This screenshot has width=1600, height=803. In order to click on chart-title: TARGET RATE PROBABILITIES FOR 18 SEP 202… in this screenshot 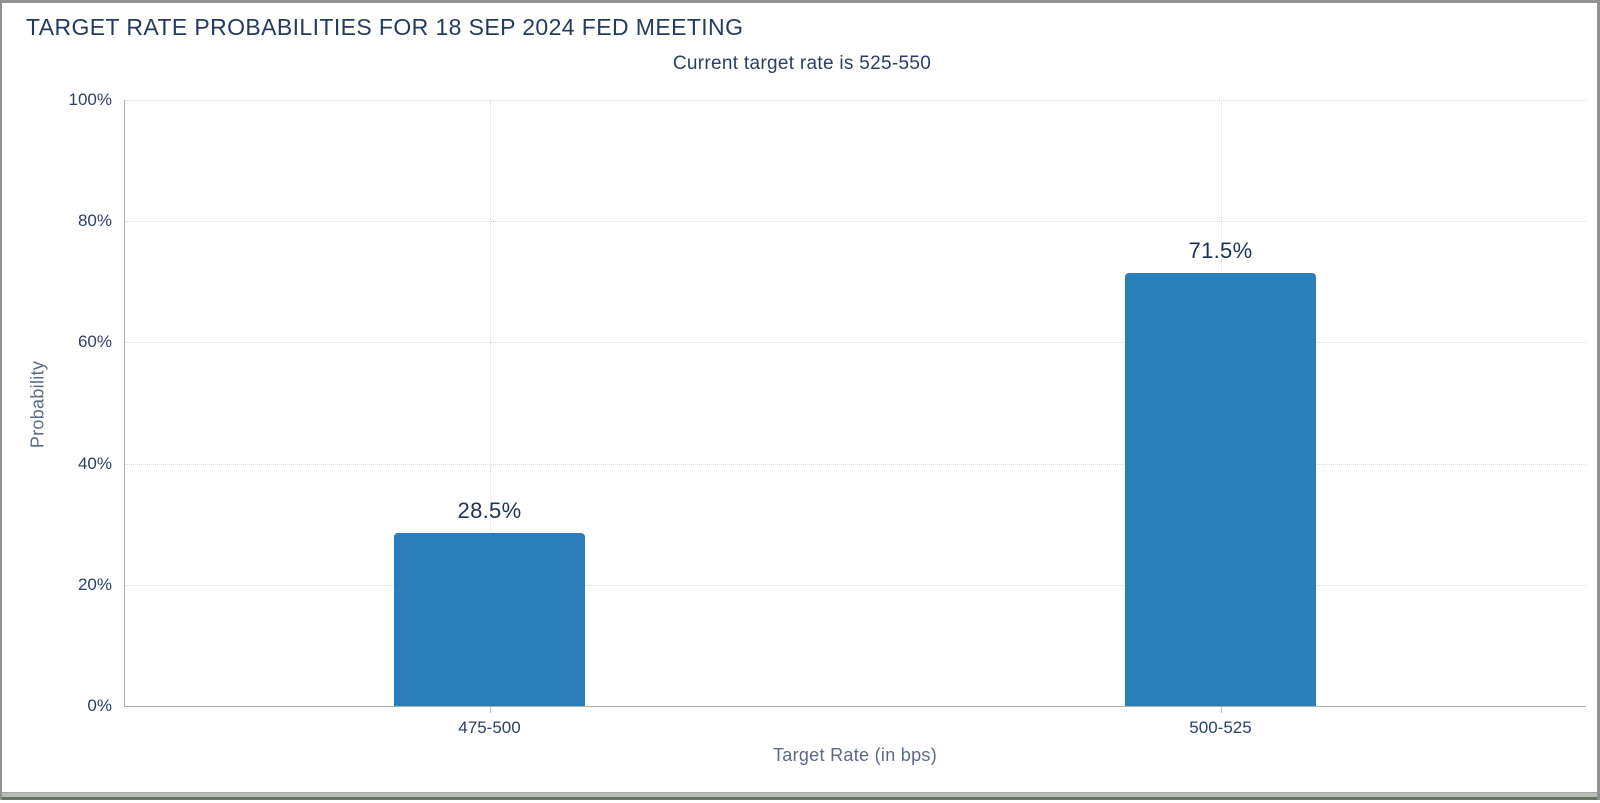, I will do `click(385, 27)`.